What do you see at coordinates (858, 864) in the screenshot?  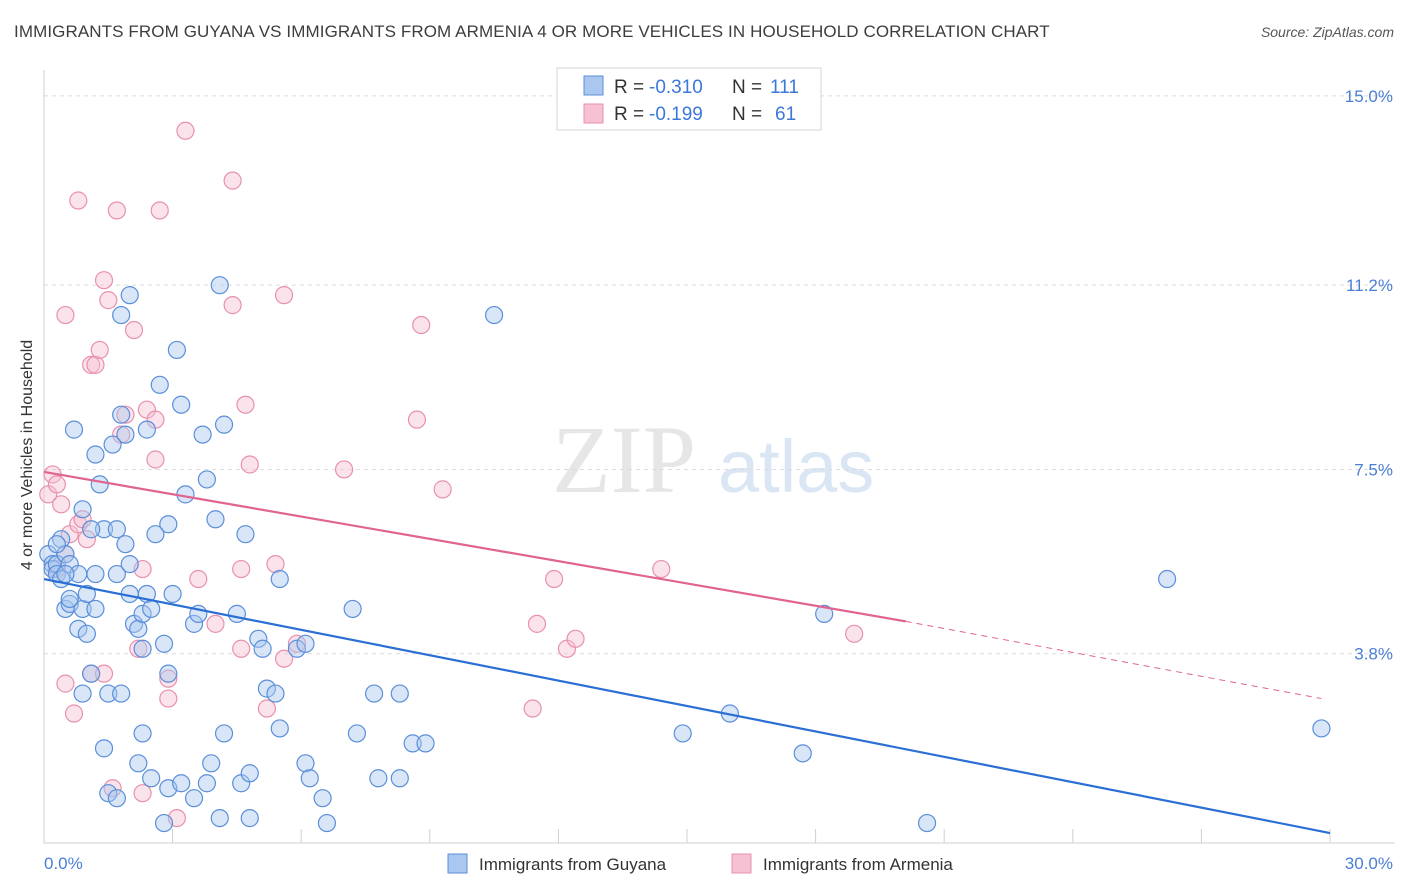 I see `legend-armenia-label: Immigrants from Armenia` at bounding box center [858, 864].